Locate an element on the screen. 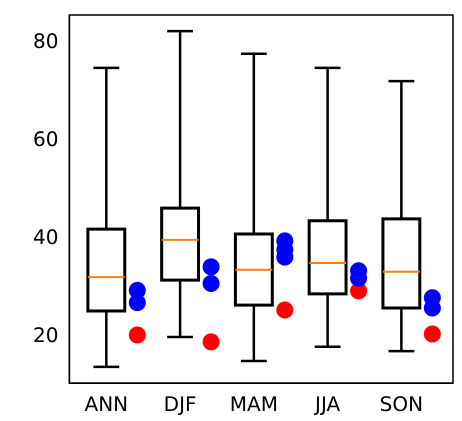  y-tick-label: 60 is located at coordinates (45, 139).